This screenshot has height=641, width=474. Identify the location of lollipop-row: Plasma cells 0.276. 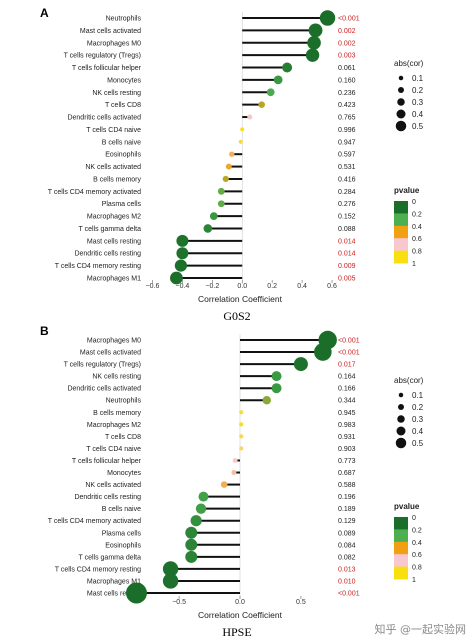
(229, 204).